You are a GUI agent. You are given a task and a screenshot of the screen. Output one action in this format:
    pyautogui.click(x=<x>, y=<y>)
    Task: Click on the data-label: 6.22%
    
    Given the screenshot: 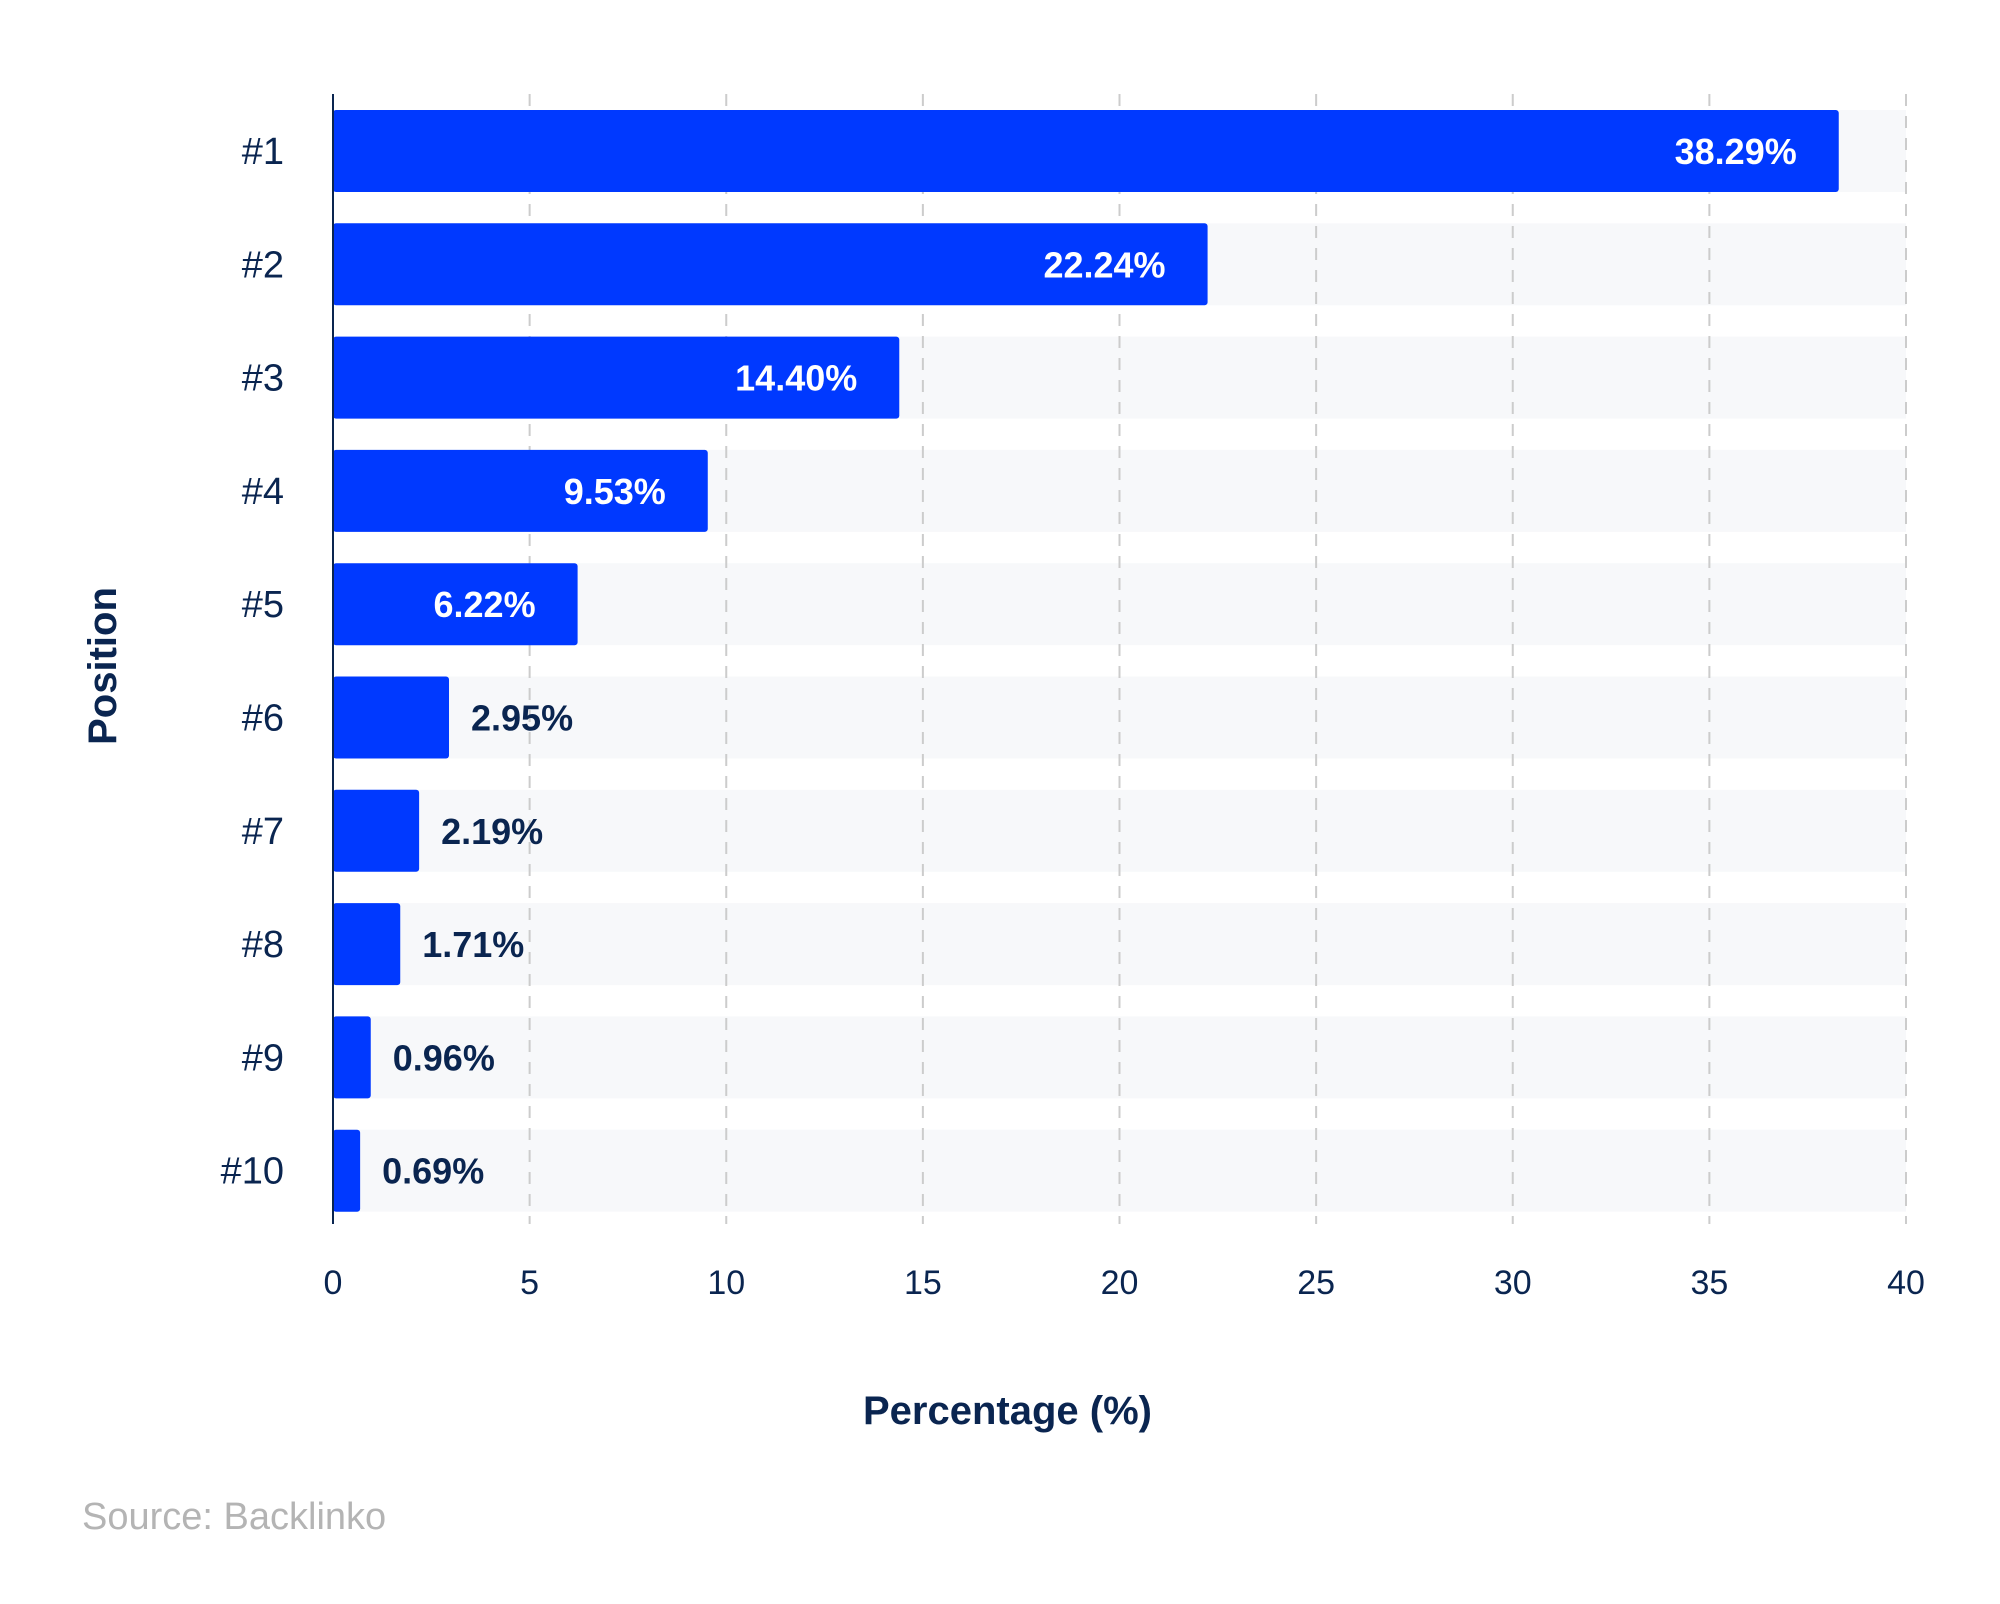 What is the action you would take?
    pyautogui.click(x=485, y=604)
    